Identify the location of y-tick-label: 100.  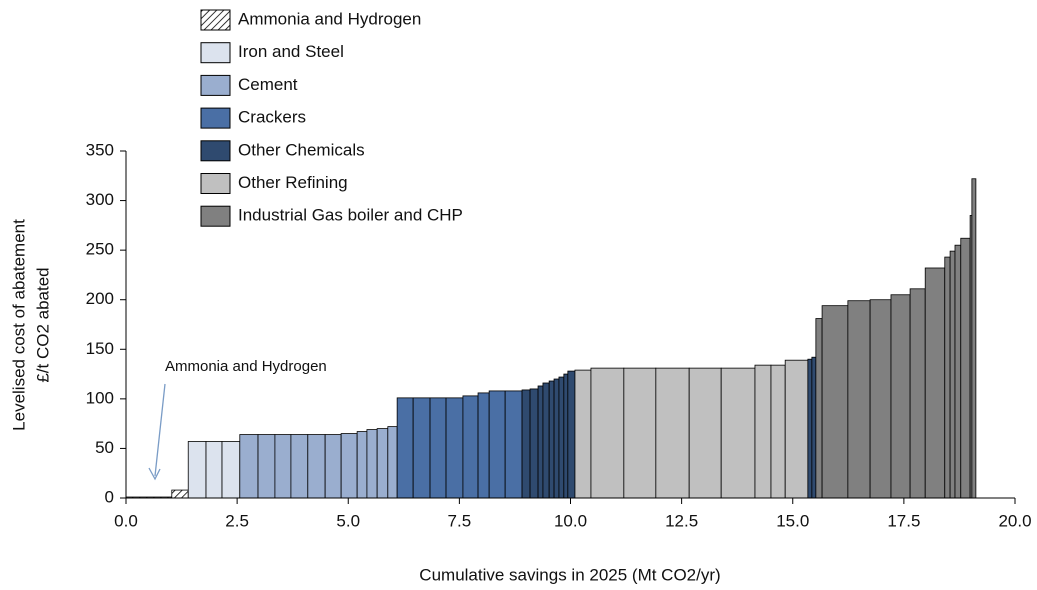
(100, 397).